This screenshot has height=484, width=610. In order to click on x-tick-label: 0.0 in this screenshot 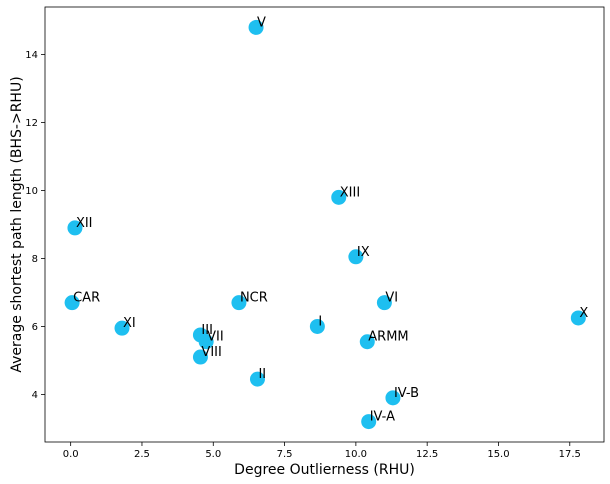, I will do `click(71, 454)`.